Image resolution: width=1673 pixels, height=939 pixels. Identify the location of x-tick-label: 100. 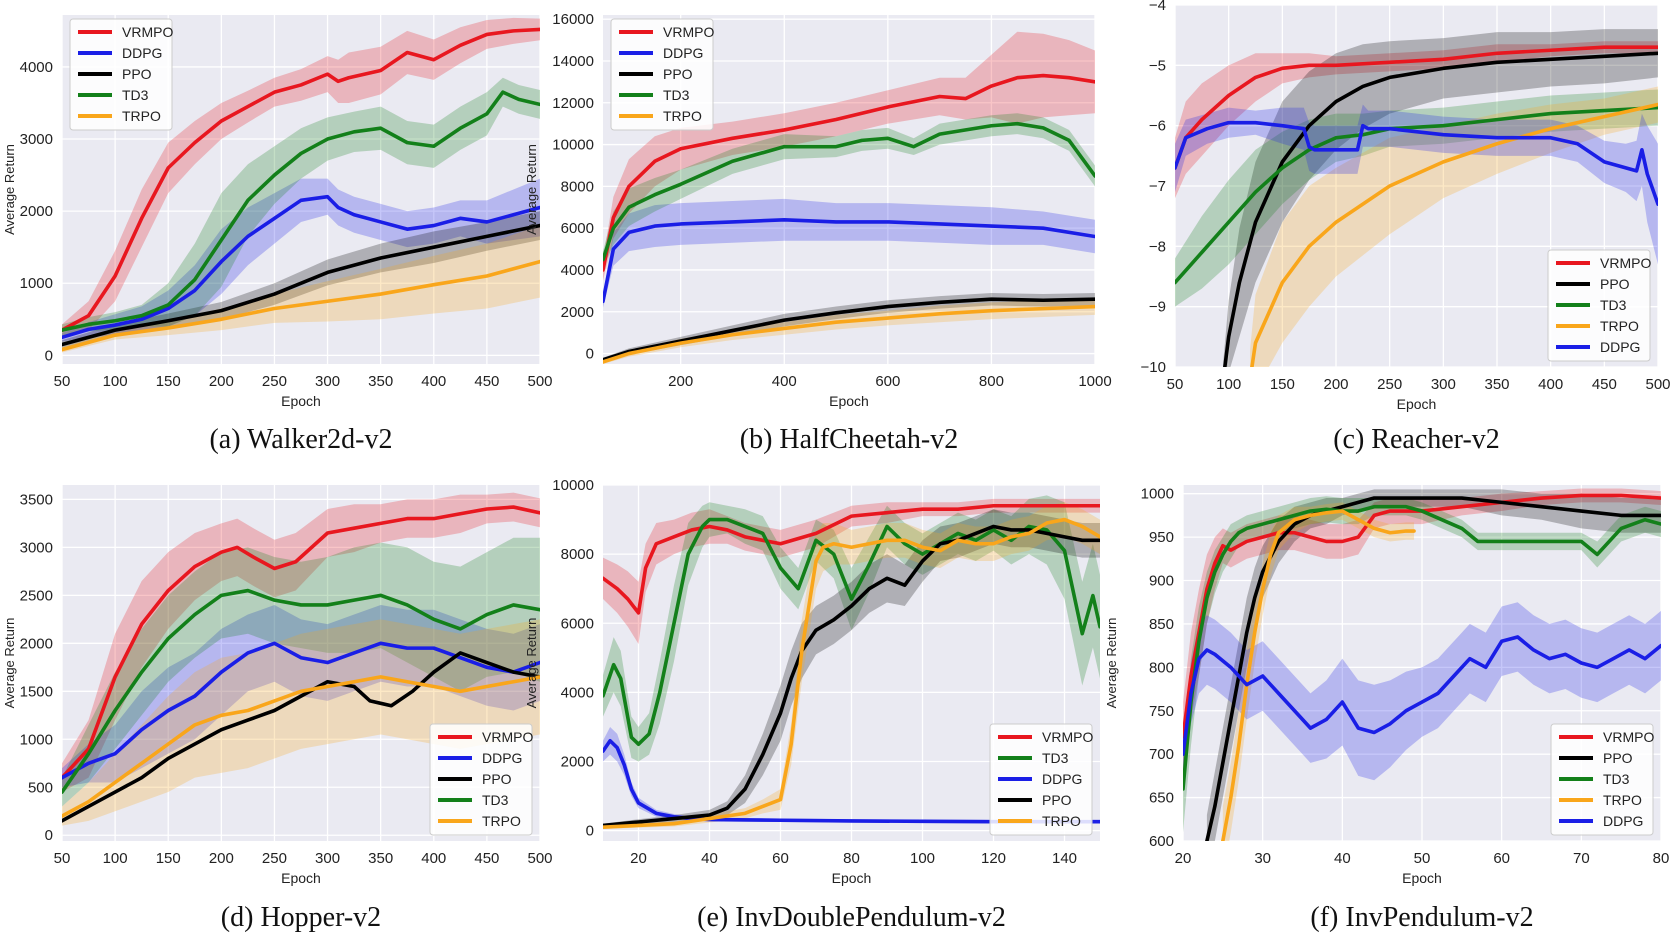
(1228, 384).